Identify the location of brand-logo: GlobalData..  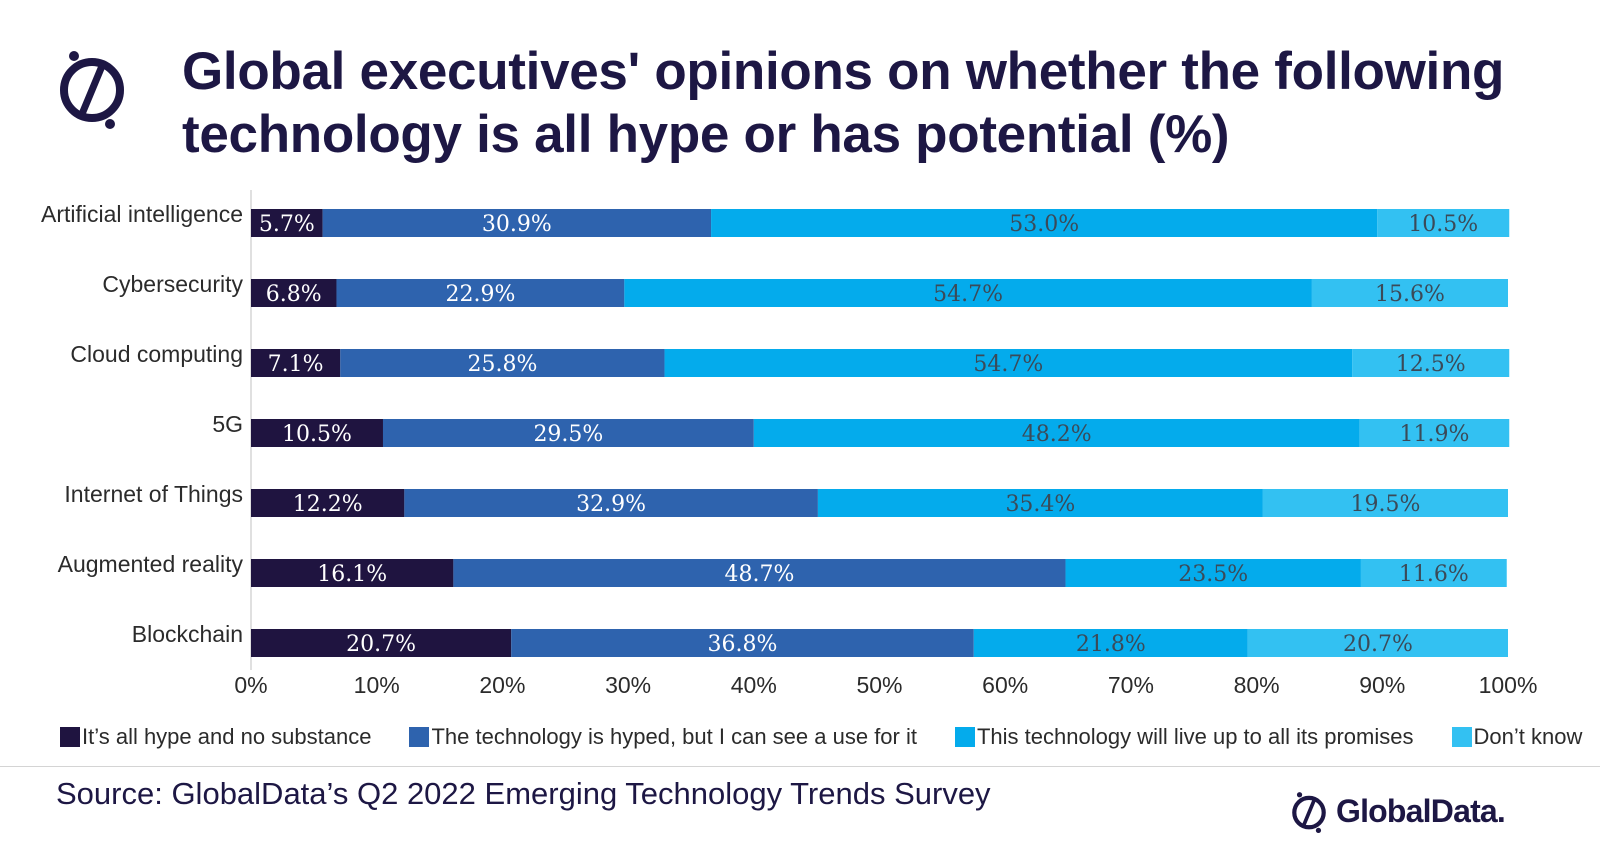
(1397, 811).